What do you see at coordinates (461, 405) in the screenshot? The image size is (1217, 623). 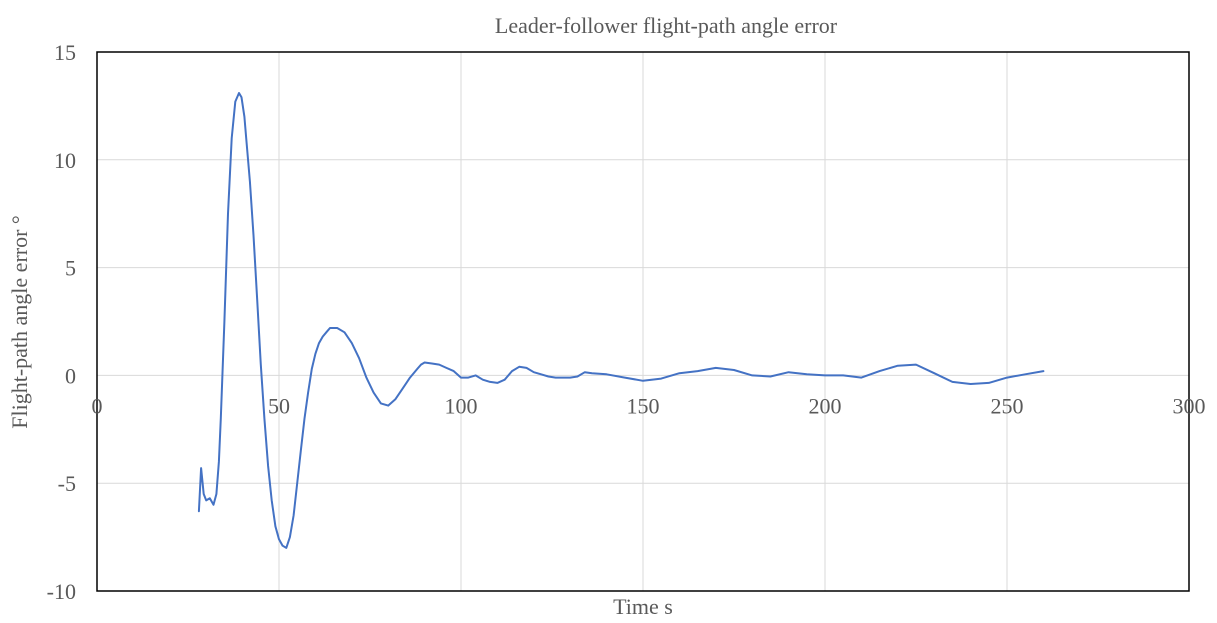 I see `x-tick-label: 100` at bounding box center [461, 405].